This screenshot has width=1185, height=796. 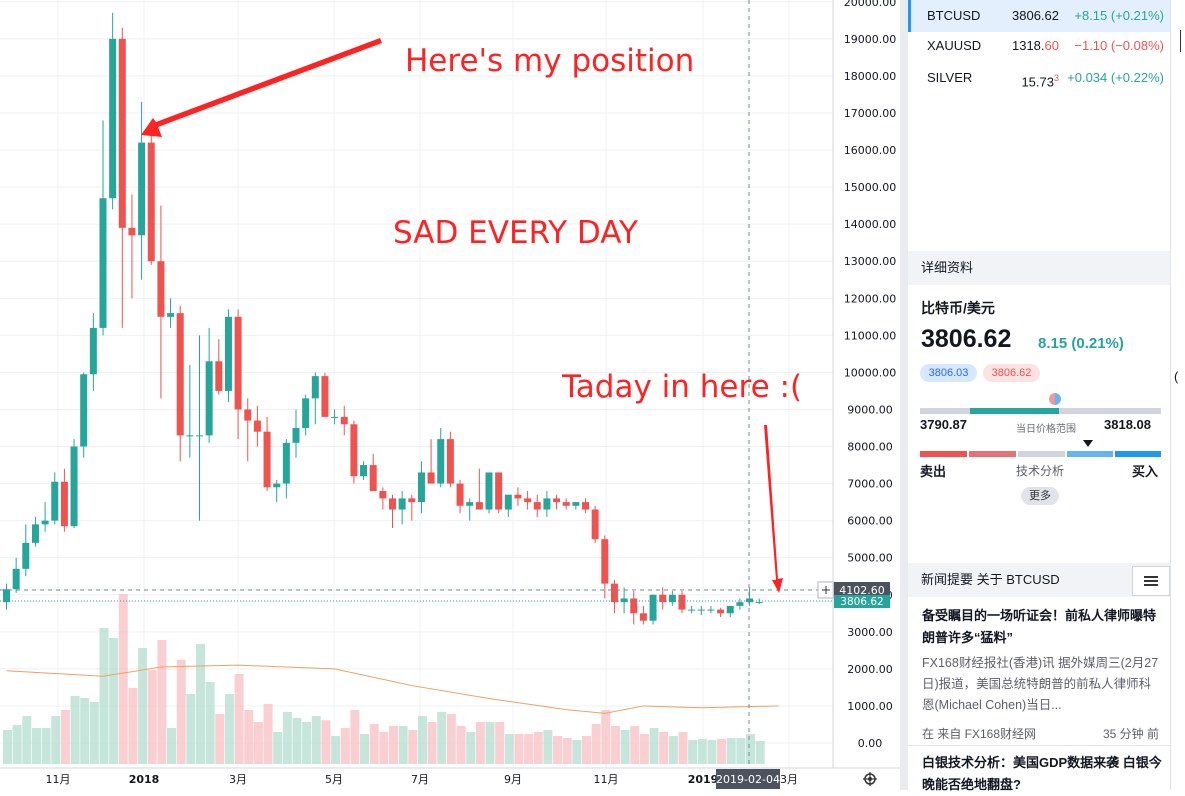 I want to click on tech-analysis-label: 技术分析, so click(x=1040, y=471).